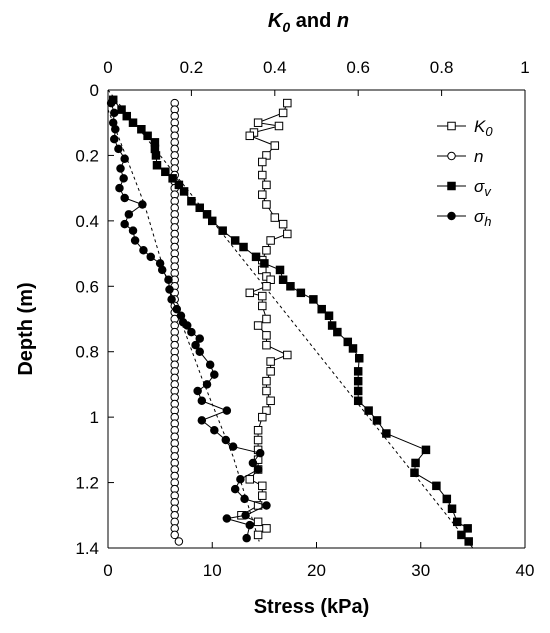 The image size is (550, 633). I want to click on legend-label: σv, so click(483, 188).